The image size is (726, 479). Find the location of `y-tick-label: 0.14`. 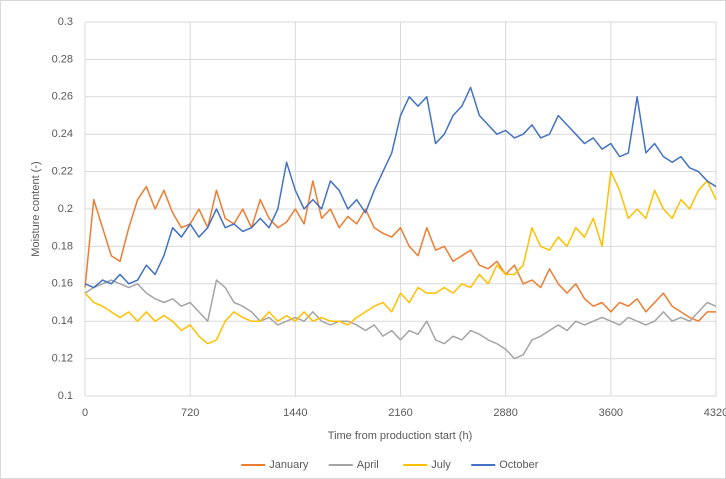

y-tick-label: 0.14 is located at coordinates (62, 321).